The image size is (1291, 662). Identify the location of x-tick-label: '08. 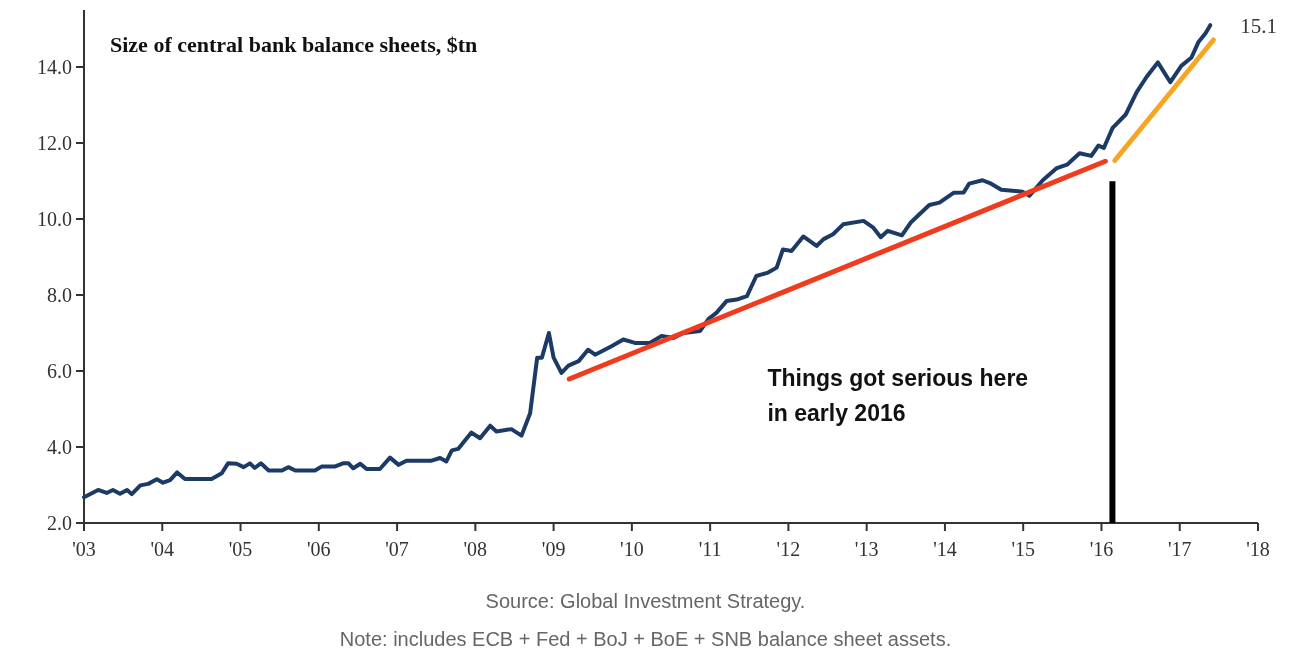
(475, 549).